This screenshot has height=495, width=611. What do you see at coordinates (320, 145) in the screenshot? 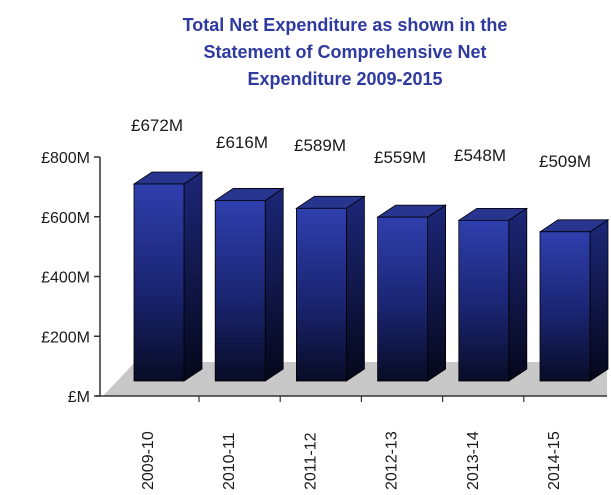
I see `data-label-2011-12: £589M` at bounding box center [320, 145].